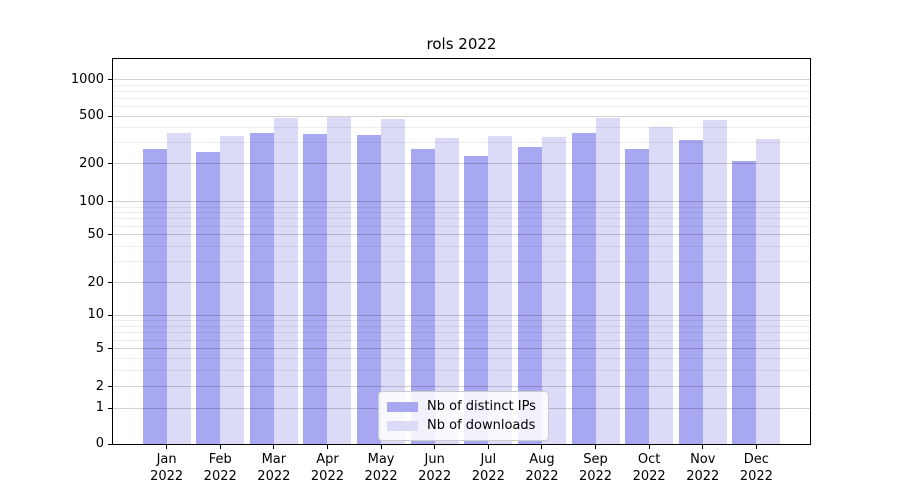 This screenshot has width=900, height=500. Describe the element at coordinates (285, 280) in the screenshot. I see `bar-downloads-mar` at that location.